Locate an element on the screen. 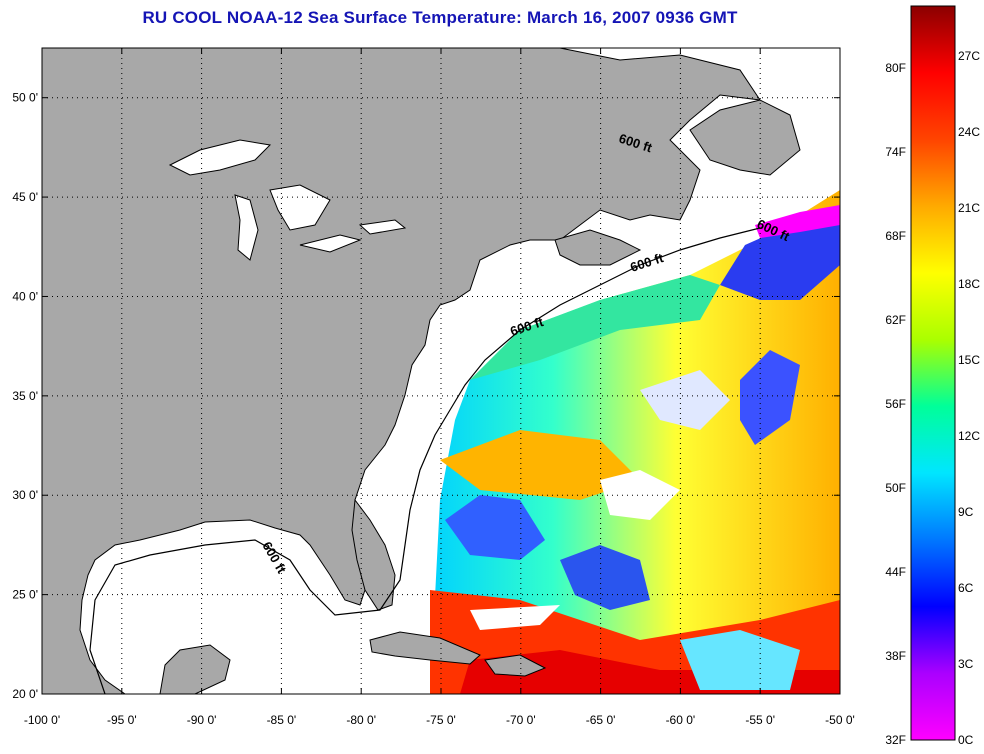 Image resolution: width=984 pixels, height=754 pixels. lon-tick-label: -80 0' is located at coordinates (361, 720).